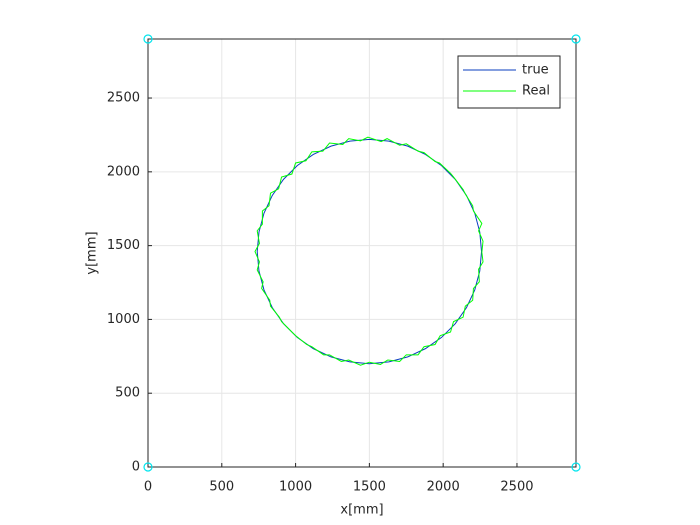 This screenshot has width=700, height=525. Describe the element at coordinates (123, 319) in the screenshot. I see `y-tick-label: 1000` at that location.